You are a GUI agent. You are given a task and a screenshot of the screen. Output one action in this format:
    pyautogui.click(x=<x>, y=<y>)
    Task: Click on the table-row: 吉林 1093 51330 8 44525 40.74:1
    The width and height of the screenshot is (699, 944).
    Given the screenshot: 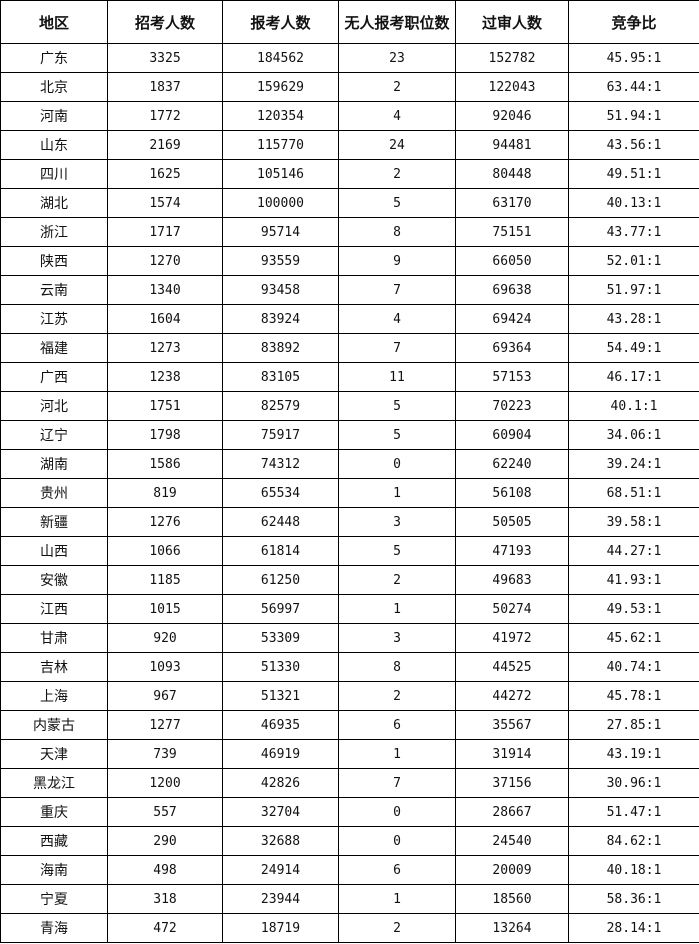 What is the action you would take?
    pyautogui.click(x=349, y=667)
    